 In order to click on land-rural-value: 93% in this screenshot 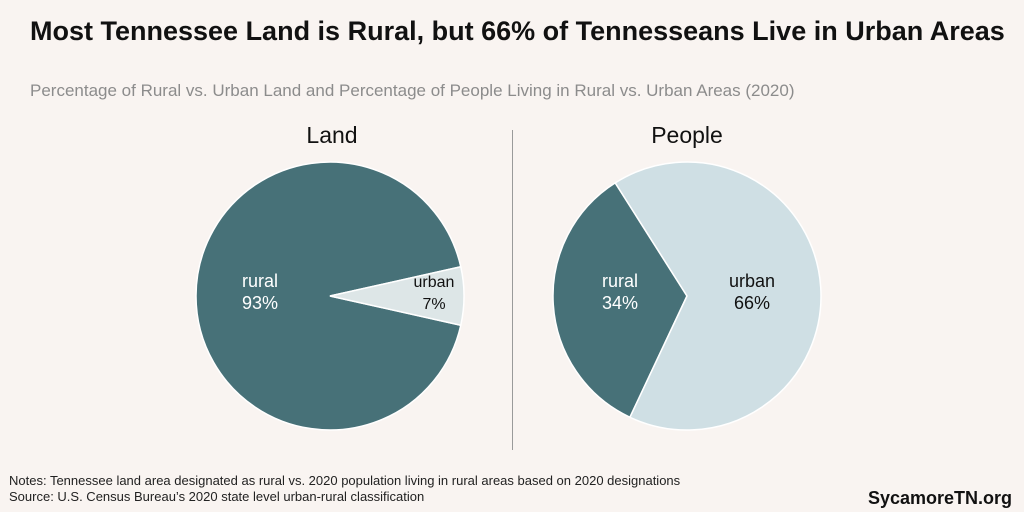, I will do `click(260, 303)`.